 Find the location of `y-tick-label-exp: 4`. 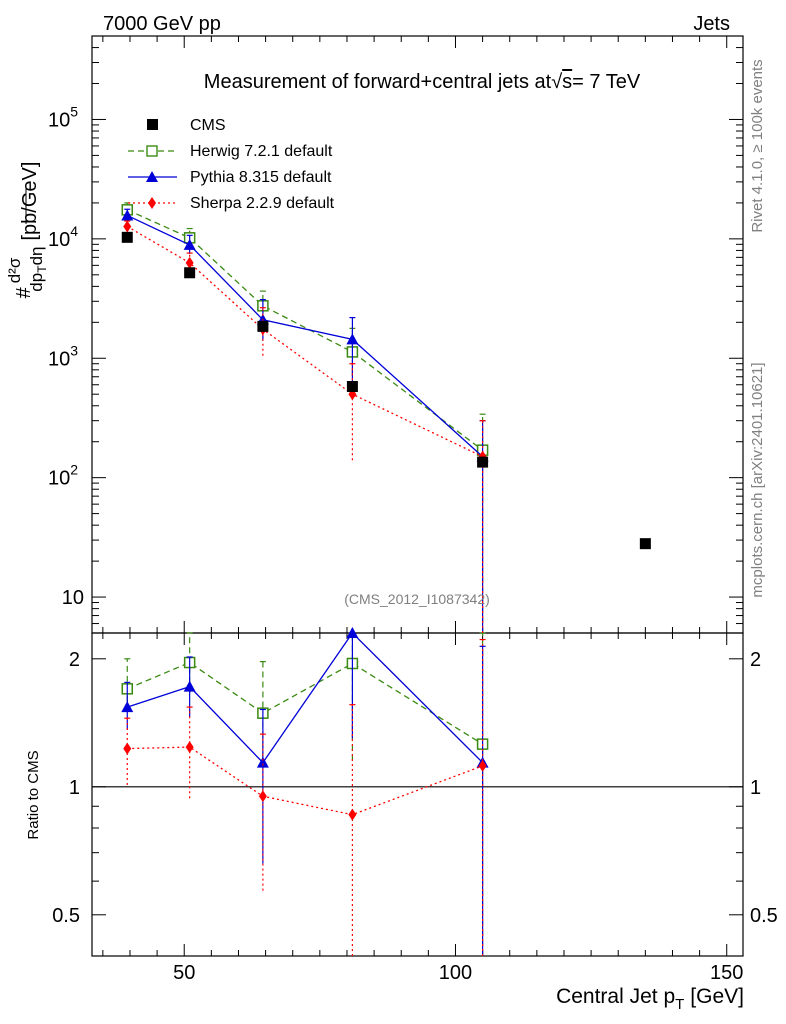

y-tick-label-exp: 4 is located at coordinates (74, 231).